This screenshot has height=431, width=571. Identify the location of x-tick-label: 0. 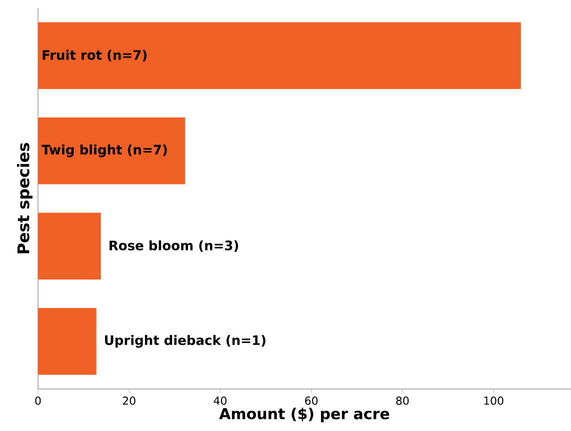
(38, 400).